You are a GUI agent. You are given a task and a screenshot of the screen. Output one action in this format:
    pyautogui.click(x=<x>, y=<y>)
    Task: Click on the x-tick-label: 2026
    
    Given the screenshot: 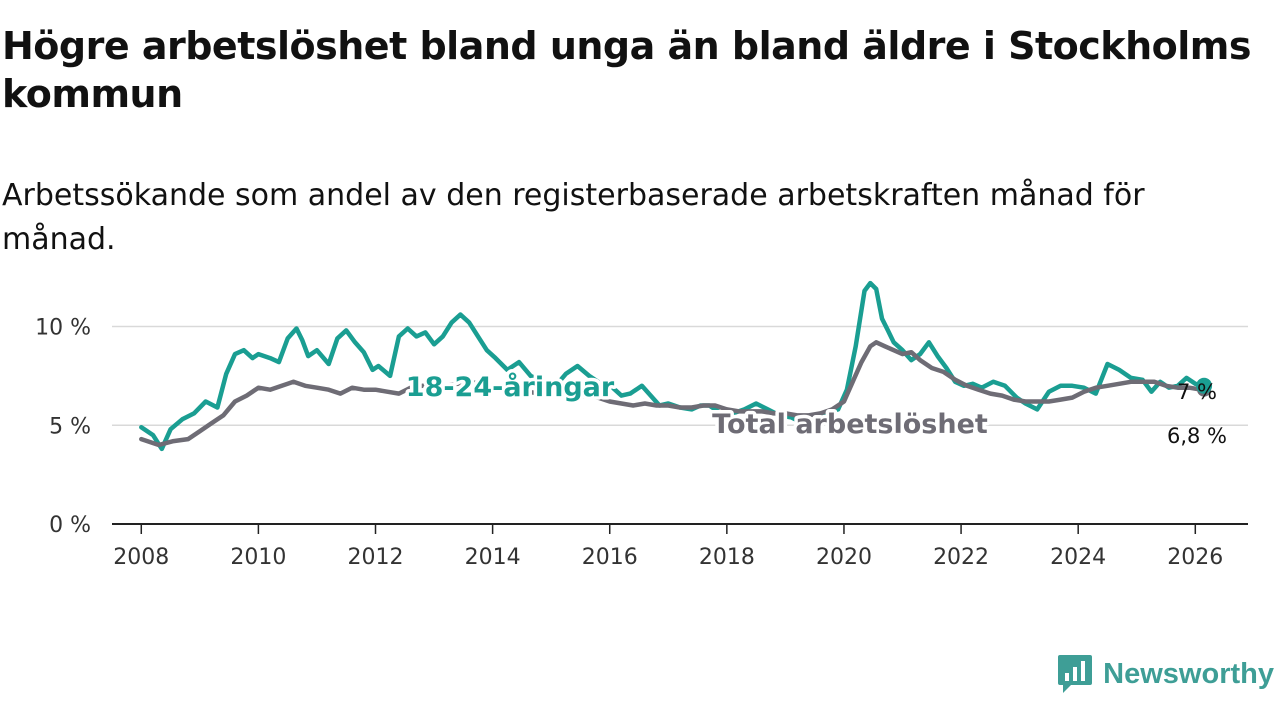 What is the action you would take?
    pyautogui.click(x=1195, y=557)
    